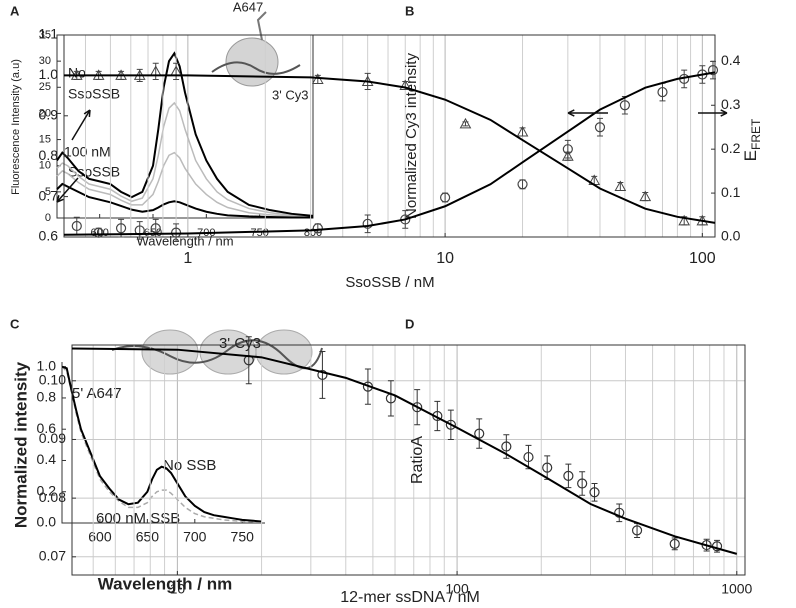 This screenshot has height=608, width=796. What do you see at coordinates (45, 87) in the screenshot?
I see `y-tick-label: 25` at bounding box center [45, 87].